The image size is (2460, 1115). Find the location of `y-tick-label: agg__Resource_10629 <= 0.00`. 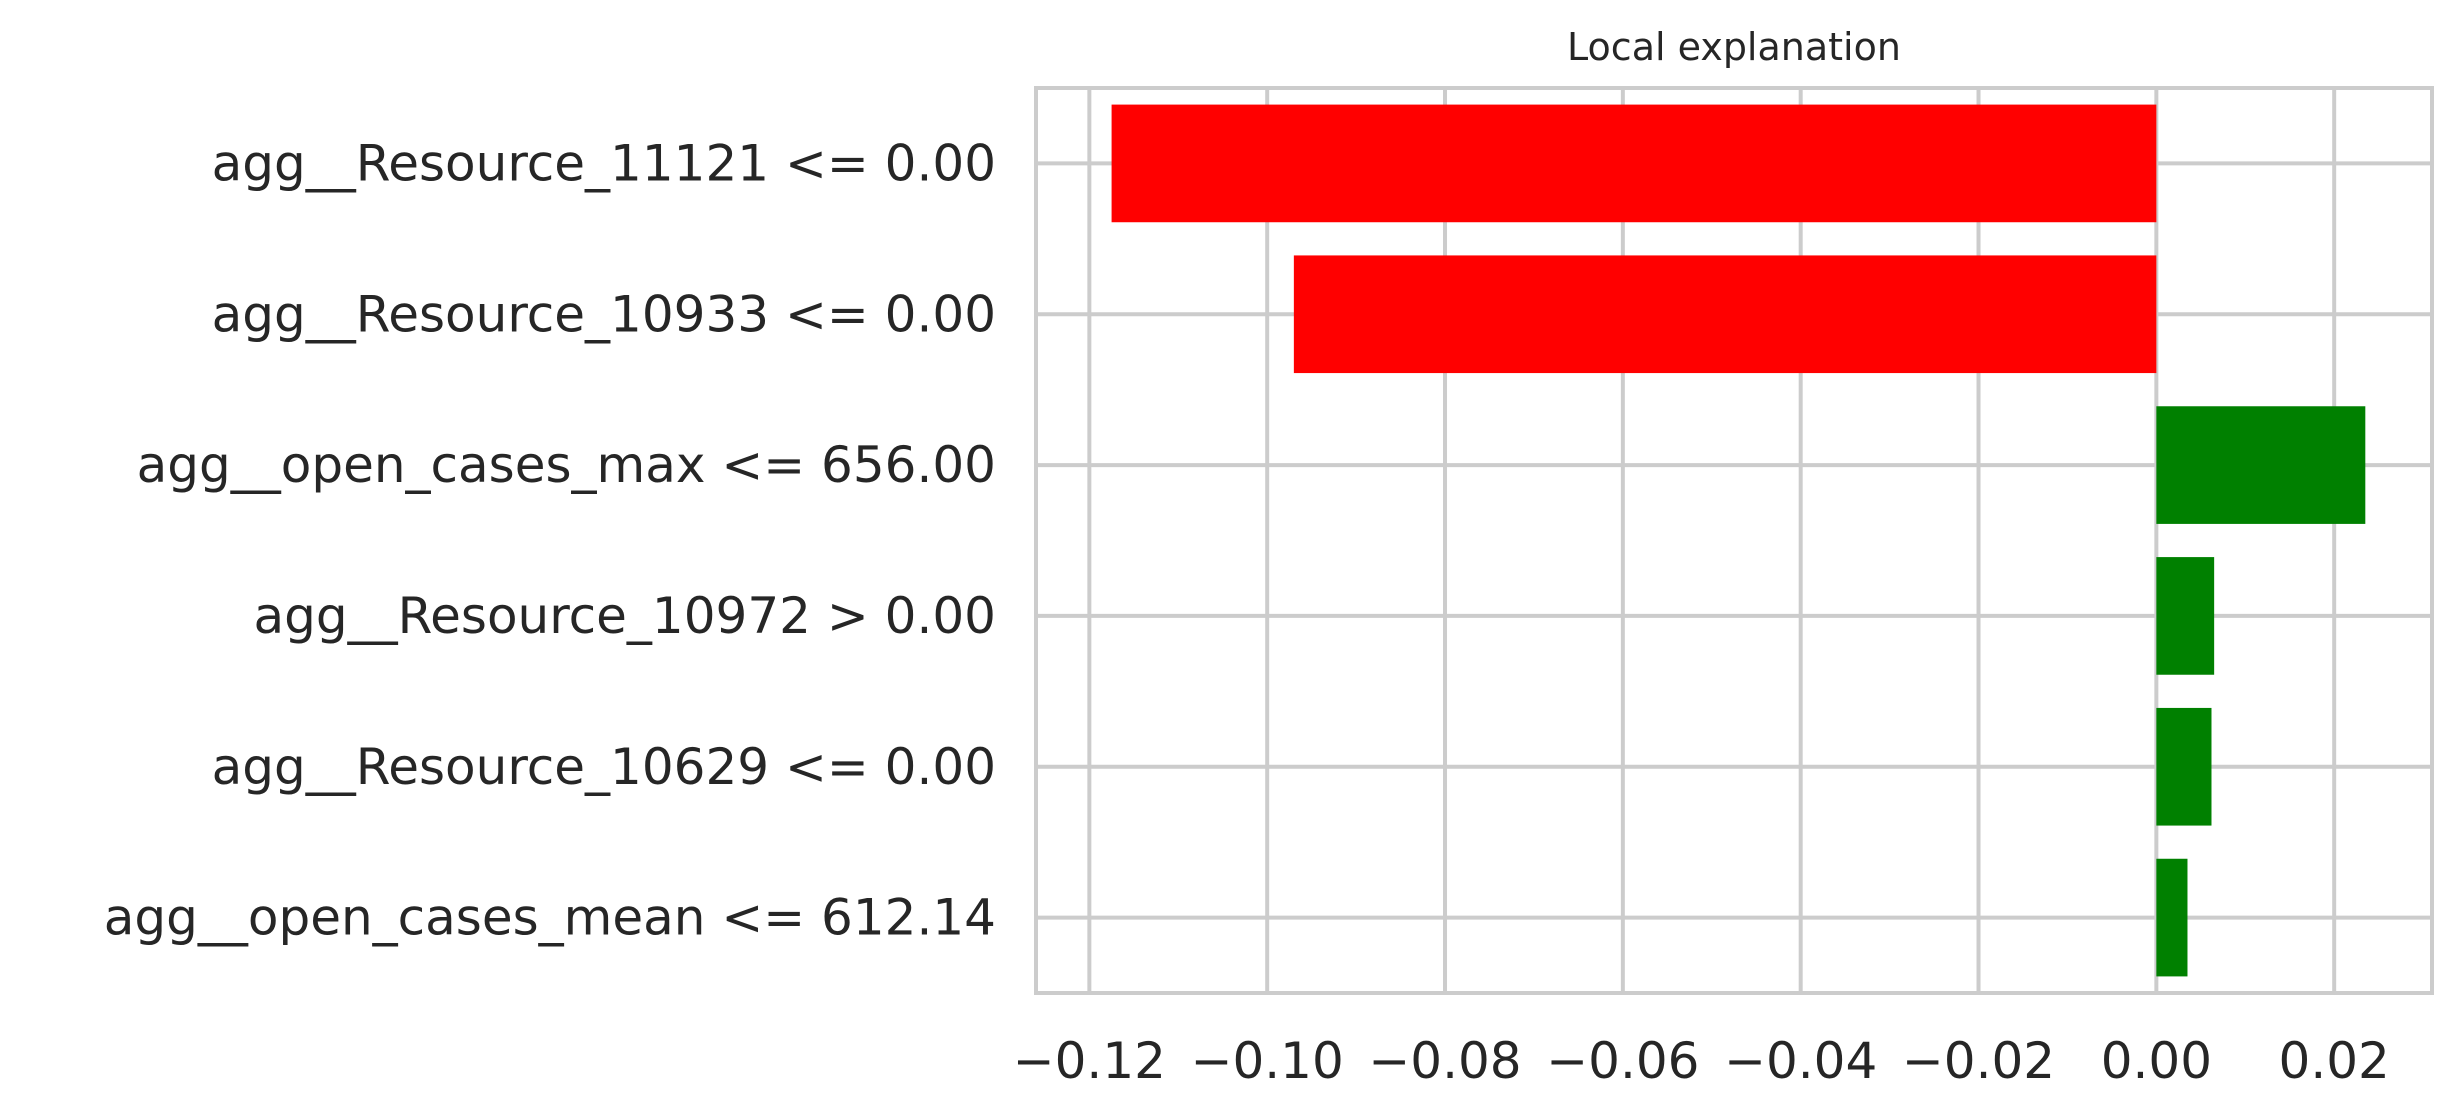

y-tick-label: agg__Resource_10629 <= 0.00 is located at coordinates (604, 767).